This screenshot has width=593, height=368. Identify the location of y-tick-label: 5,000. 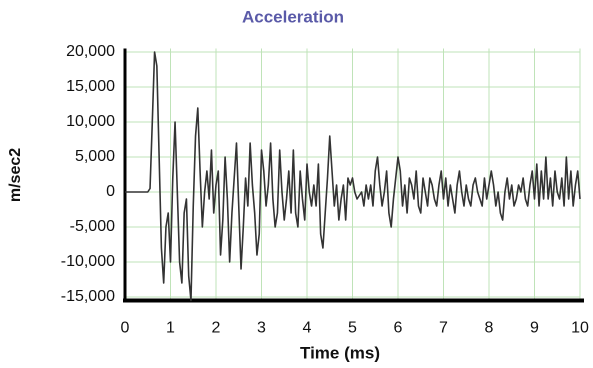
(95, 156).